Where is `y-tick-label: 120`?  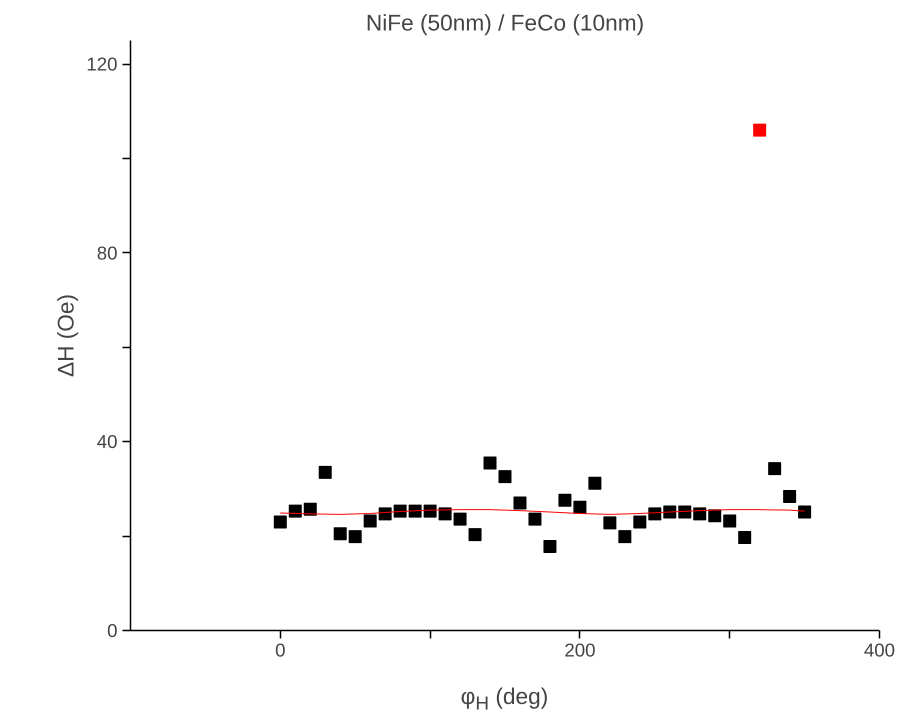 y-tick-label: 120 is located at coordinates (102, 64).